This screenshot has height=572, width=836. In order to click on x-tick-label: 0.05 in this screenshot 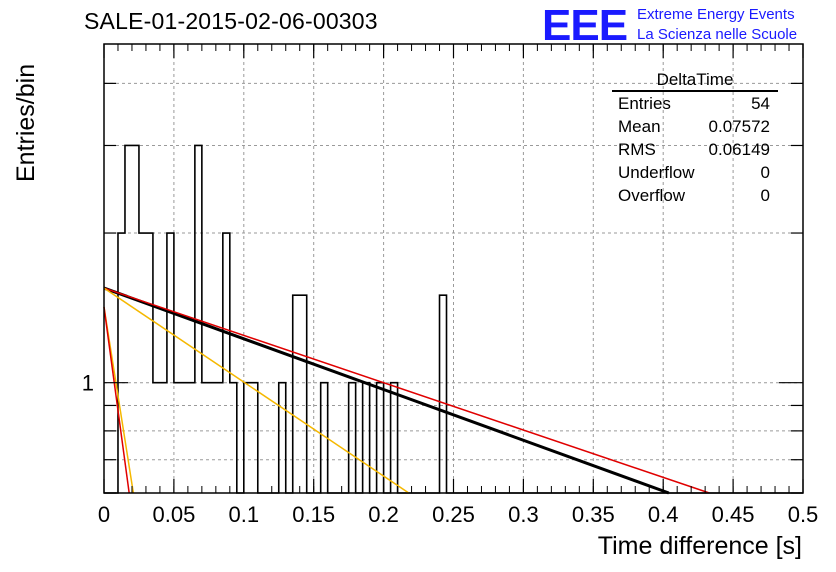, I will do `click(173, 514)`.